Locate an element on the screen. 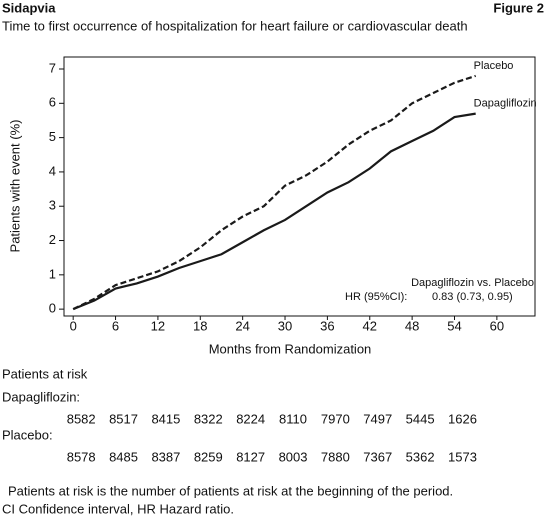 The image size is (549, 521). x-tick-label: 24 is located at coordinates (242, 325).